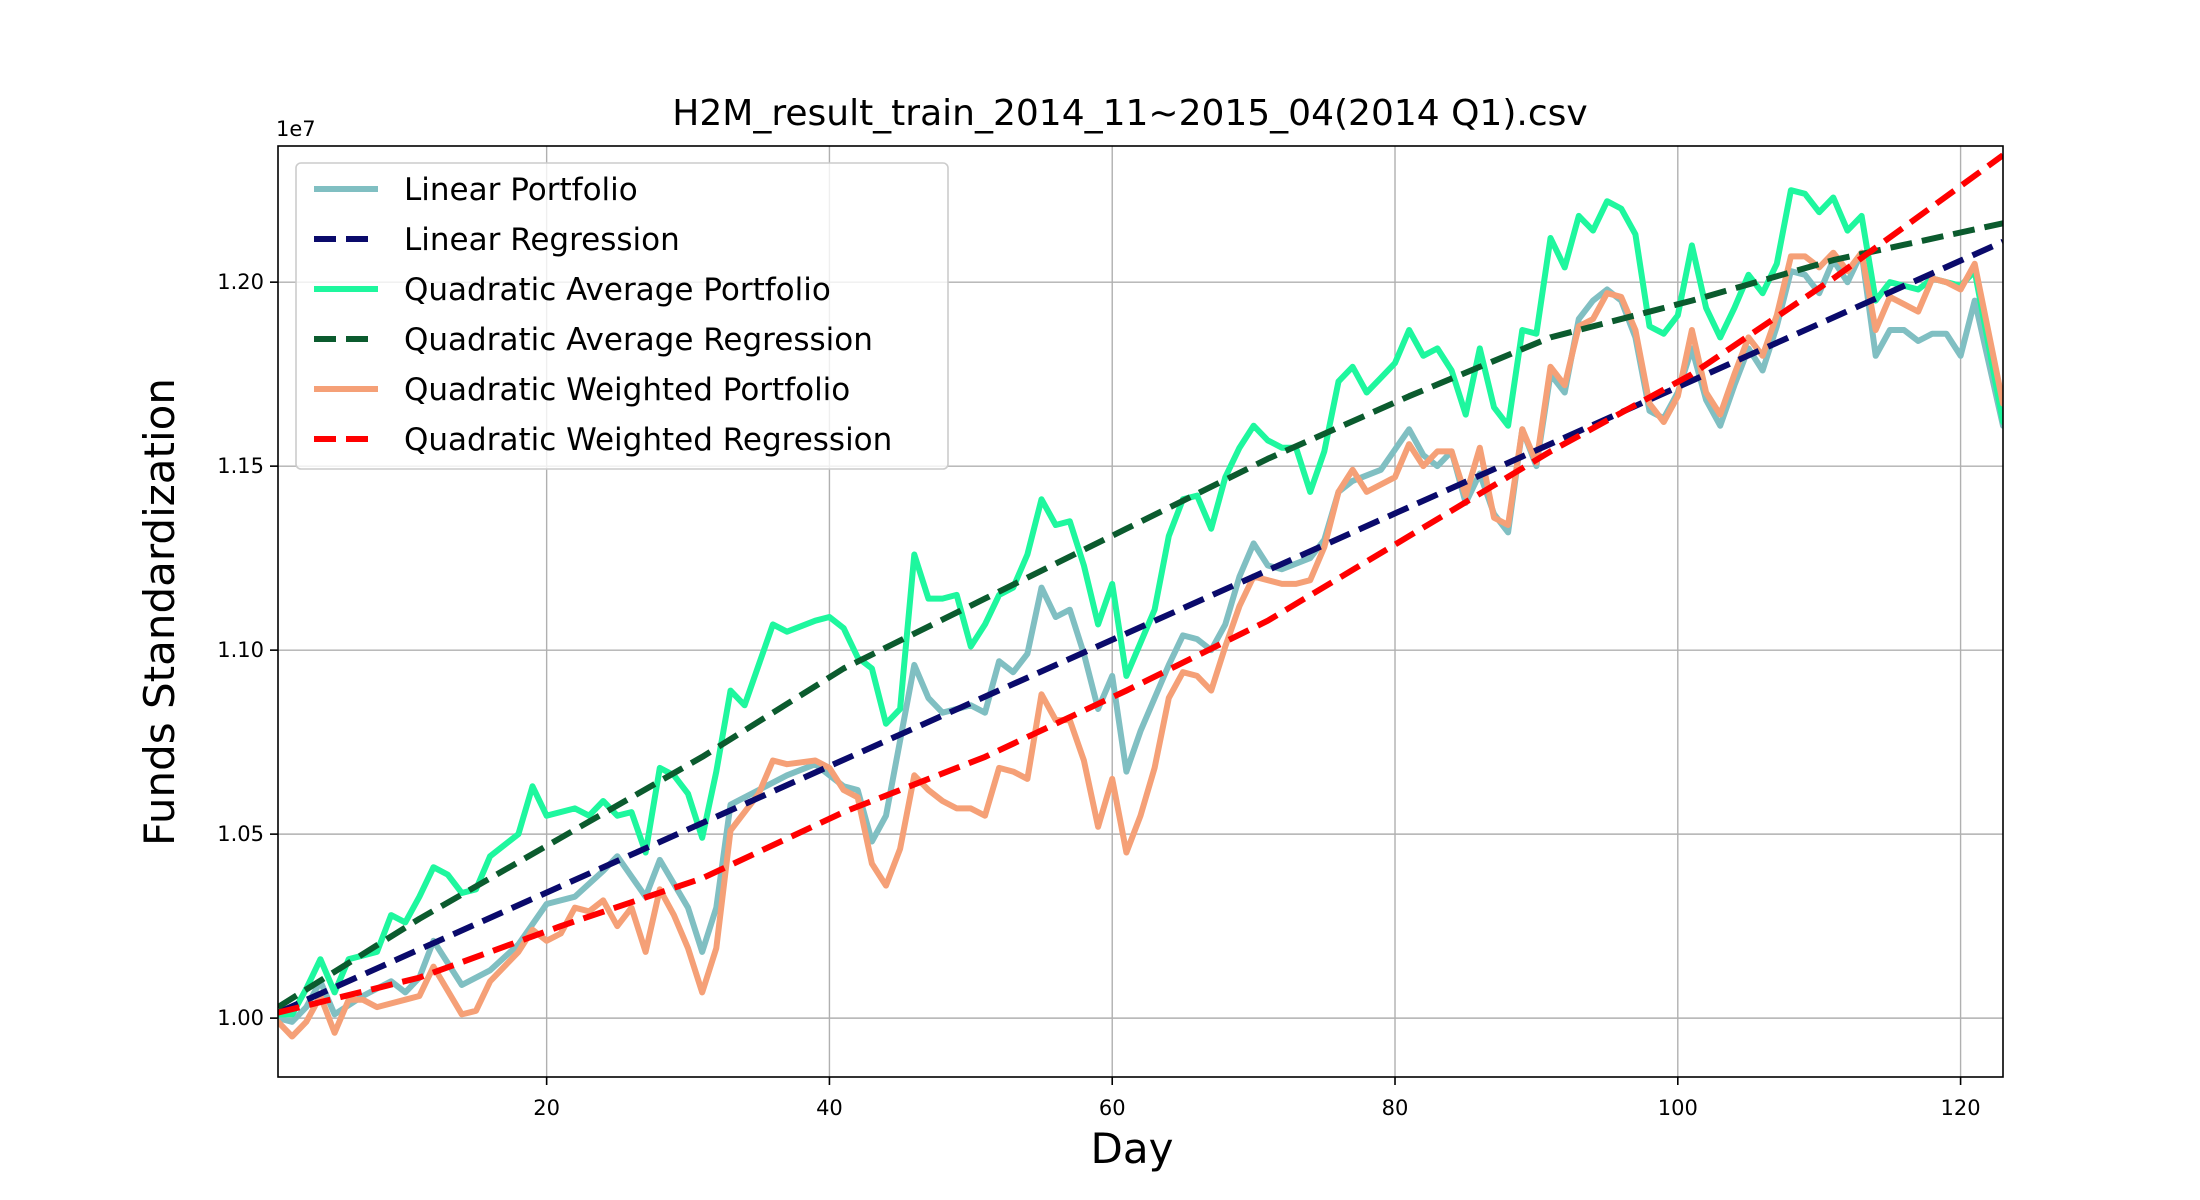  I want to click on y-tick-label: 1.05, so click(240, 834).